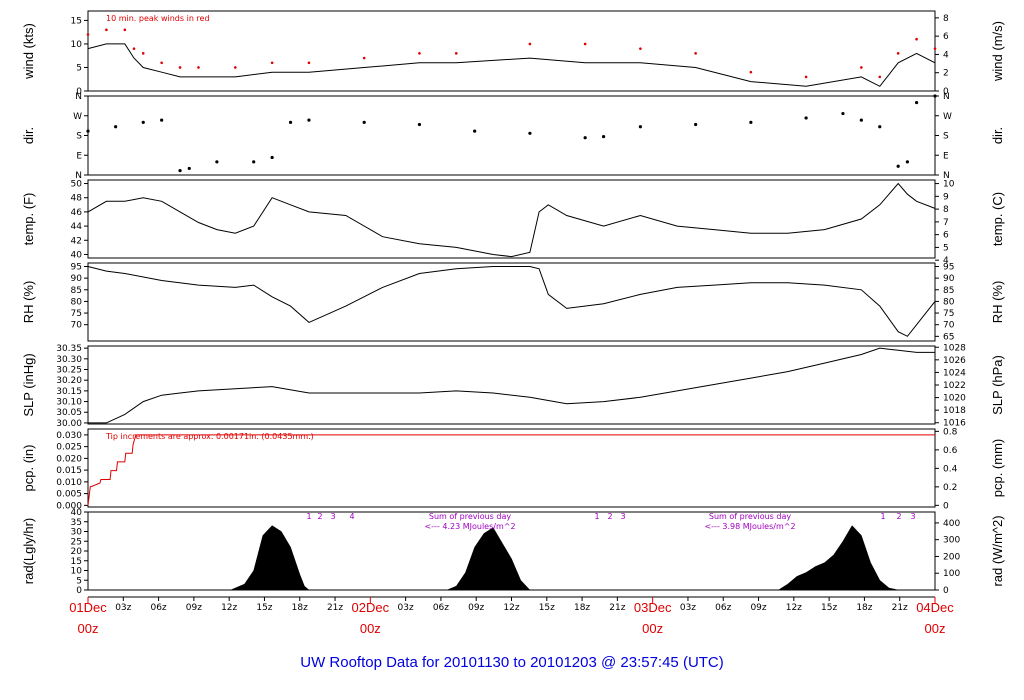  I want to click on panel-frame-rh, so click(511, 302).